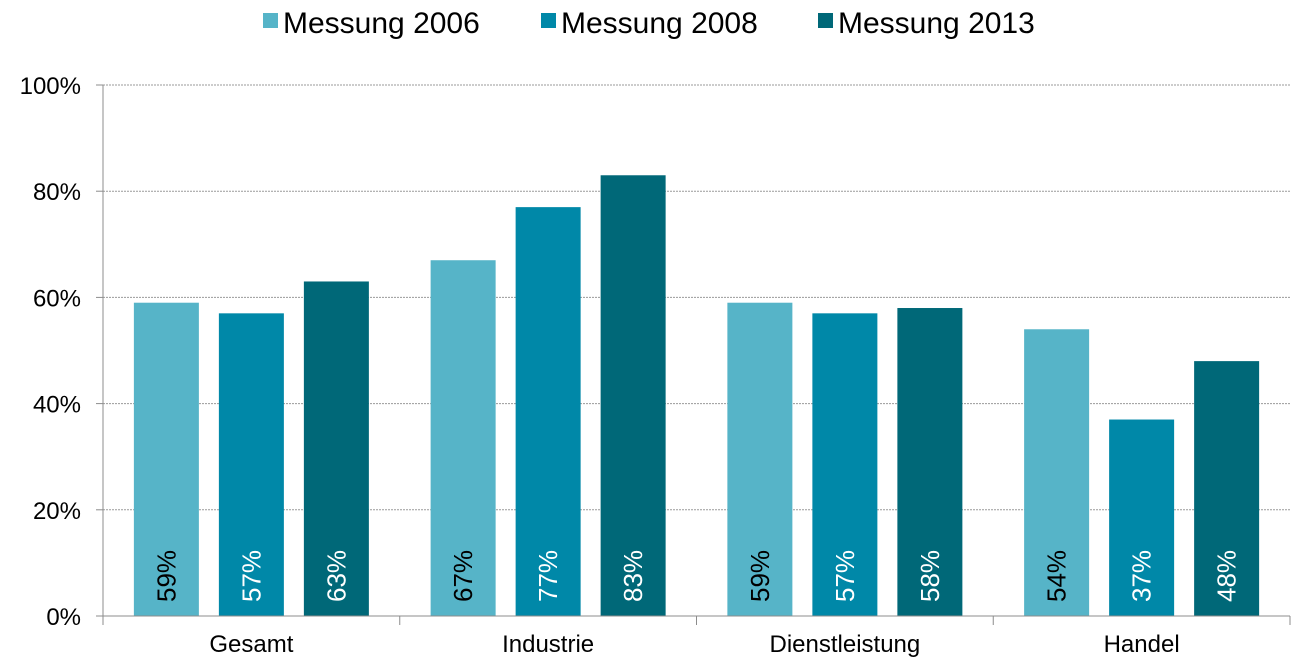 This screenshot has width=1295, height=661. I want to click on legend-swatch-2013, so click(825, 20).